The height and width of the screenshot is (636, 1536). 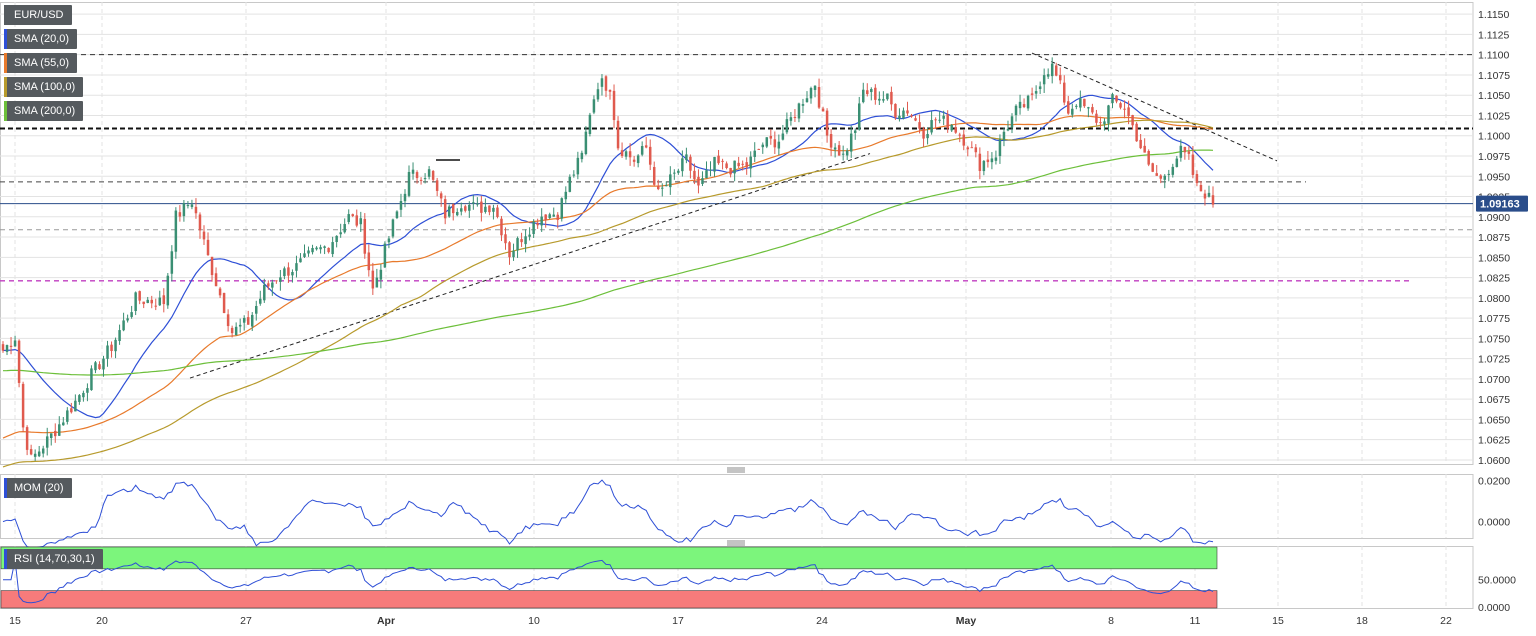 What do you see at coordinates (736, 470) in the screenshot?
I see `price-mom-splitter` at bounding box center [736, 470].